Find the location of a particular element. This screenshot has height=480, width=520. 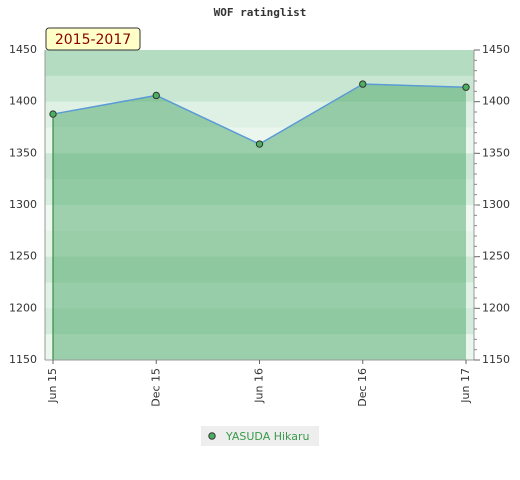

y2-tick-label: 1300 is located at coordinates (496, 204).